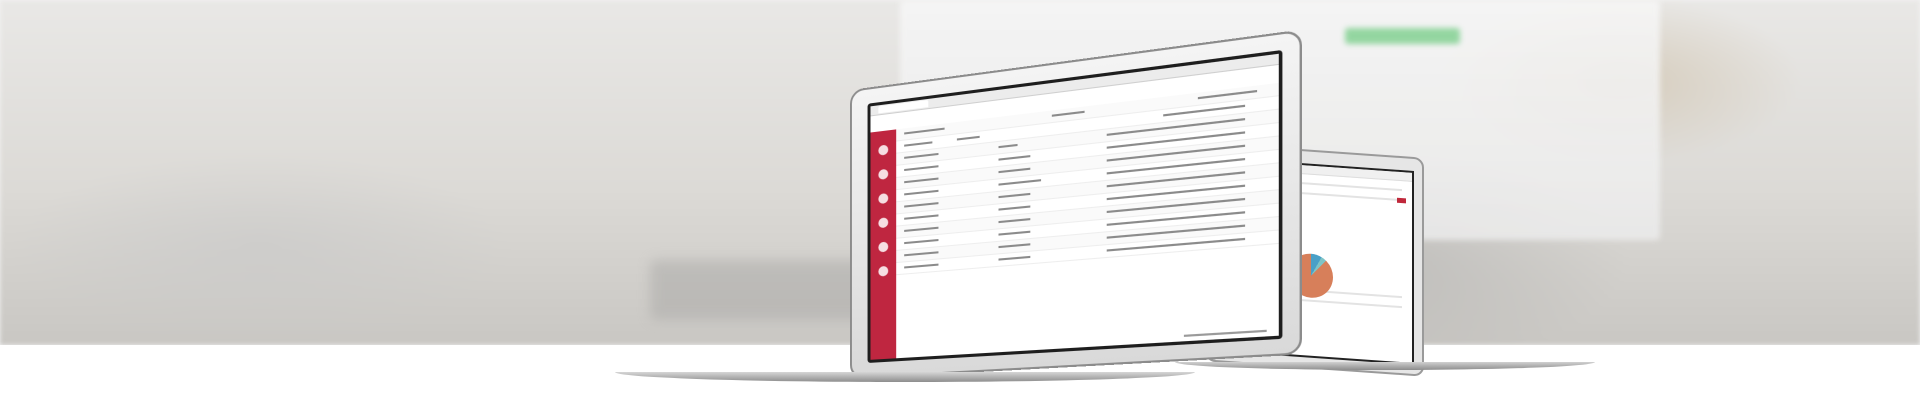 This screenshot has width=1920, height=400. Describe the element at coordinates (905, 377) in the screenshot. I see `front-laptop-base` at that location.